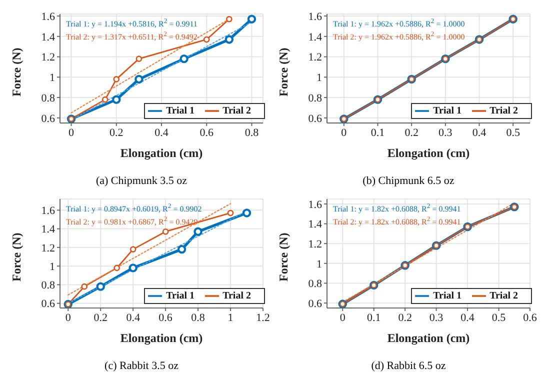 This screenshot has width=550, height=386. What do you see at coordinates (231, 318) in the screenshot?
I see `x-tick-label: 1` at bounding box center [231, 318].